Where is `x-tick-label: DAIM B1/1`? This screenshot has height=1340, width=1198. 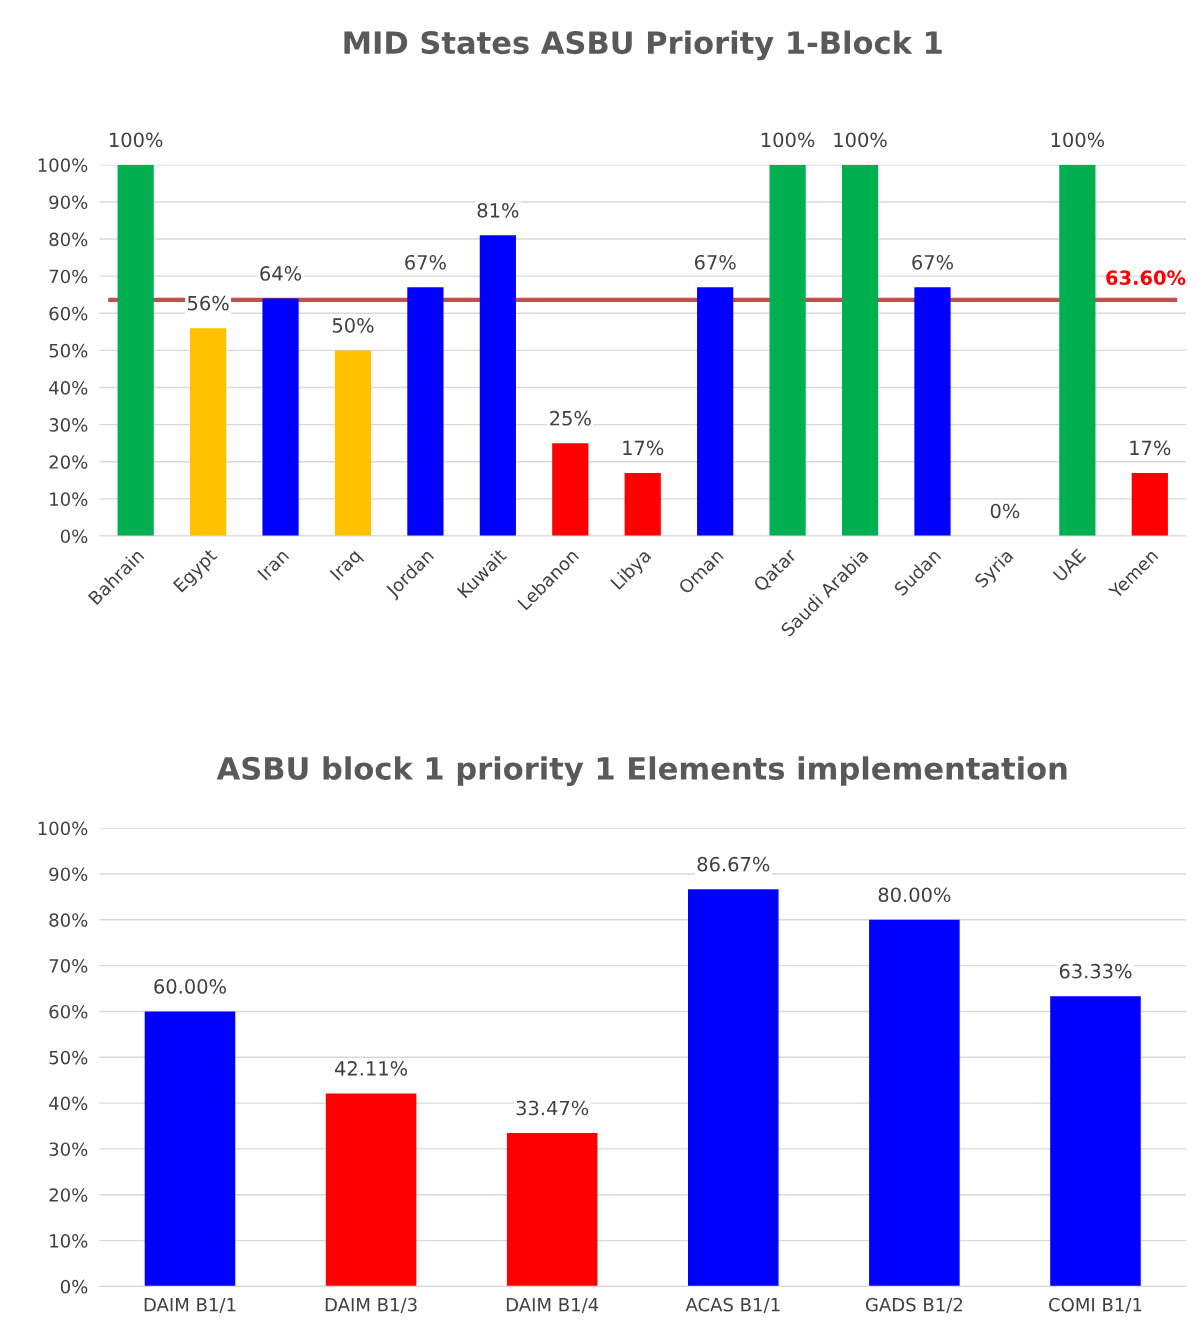 x-tick-label: DAIM B1/1 is located at coordinates (190, 1305).